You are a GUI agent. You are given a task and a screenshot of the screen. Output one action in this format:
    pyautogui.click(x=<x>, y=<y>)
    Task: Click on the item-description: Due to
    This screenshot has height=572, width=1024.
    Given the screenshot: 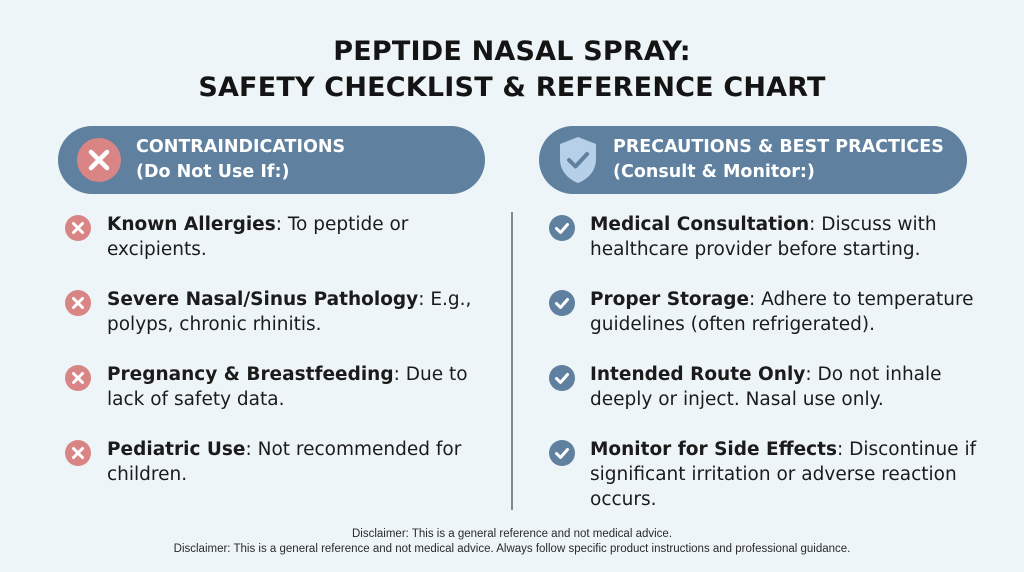 What is the action you would take?
    pyautogui.click(x=436, y=374)
    